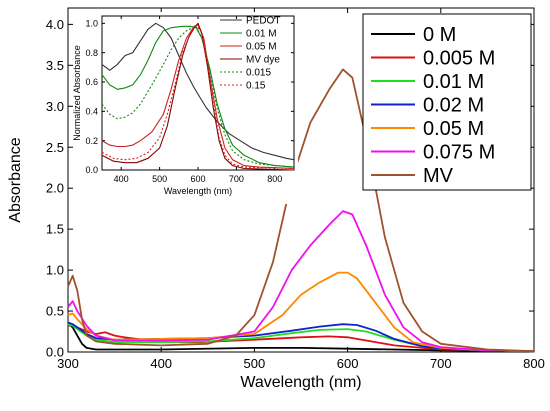 This screenshot has width=550, height=411. I want to click on inset-y-axis-label: Normalized Absorbance, so click(77, 93).